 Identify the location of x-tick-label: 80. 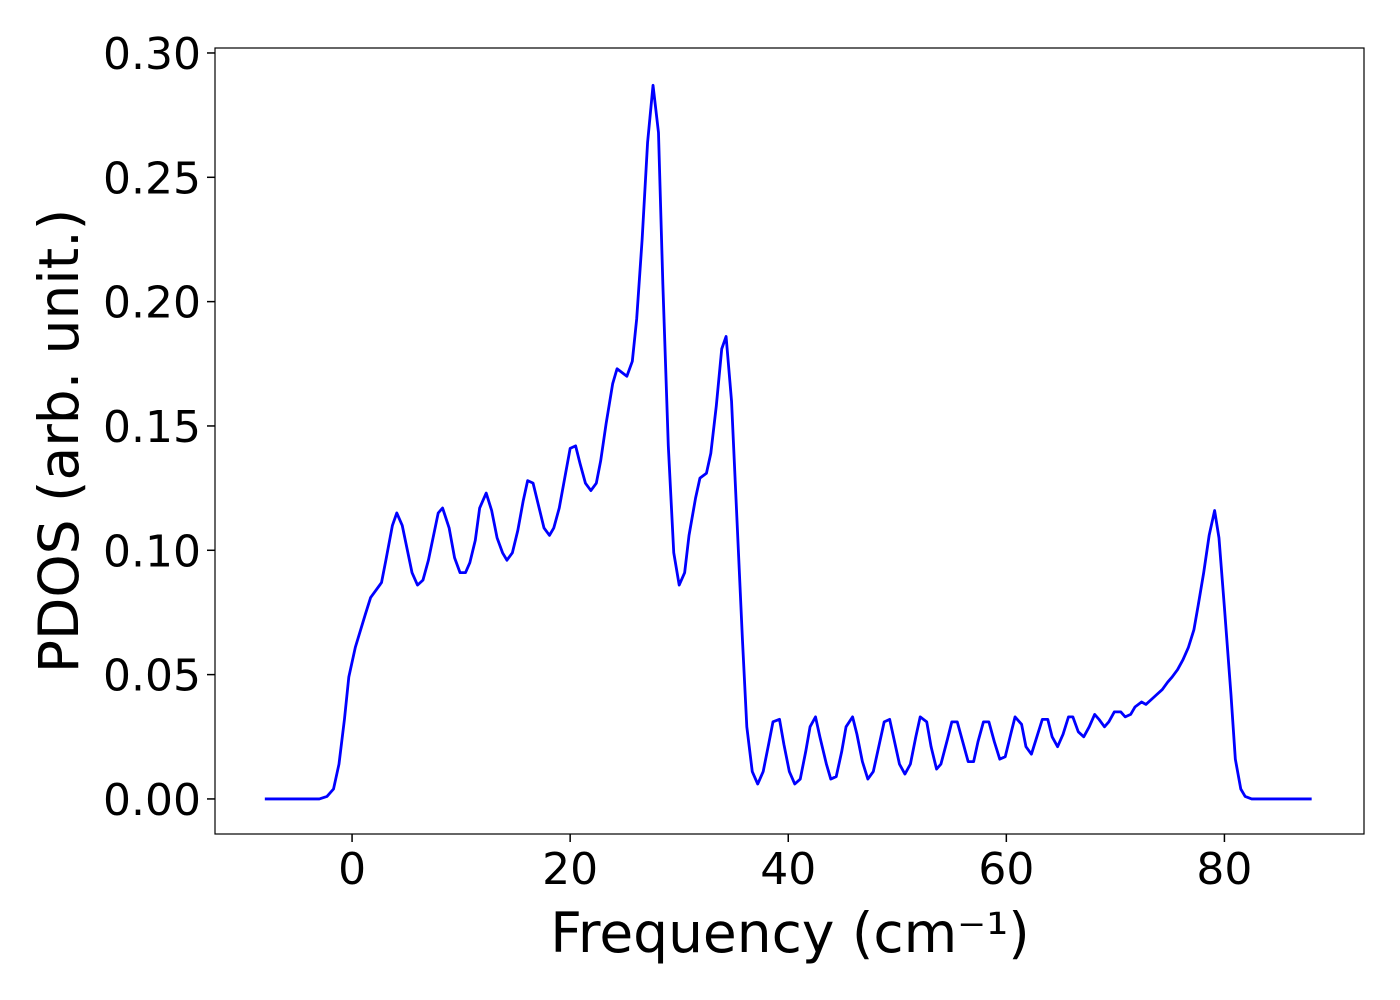
(1224, 869).